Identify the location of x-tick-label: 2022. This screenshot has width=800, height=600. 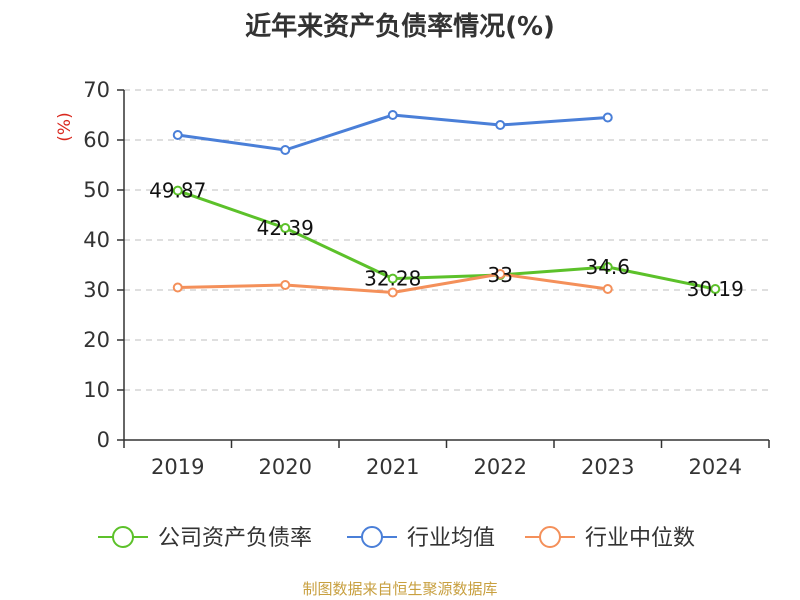
(500, 467).